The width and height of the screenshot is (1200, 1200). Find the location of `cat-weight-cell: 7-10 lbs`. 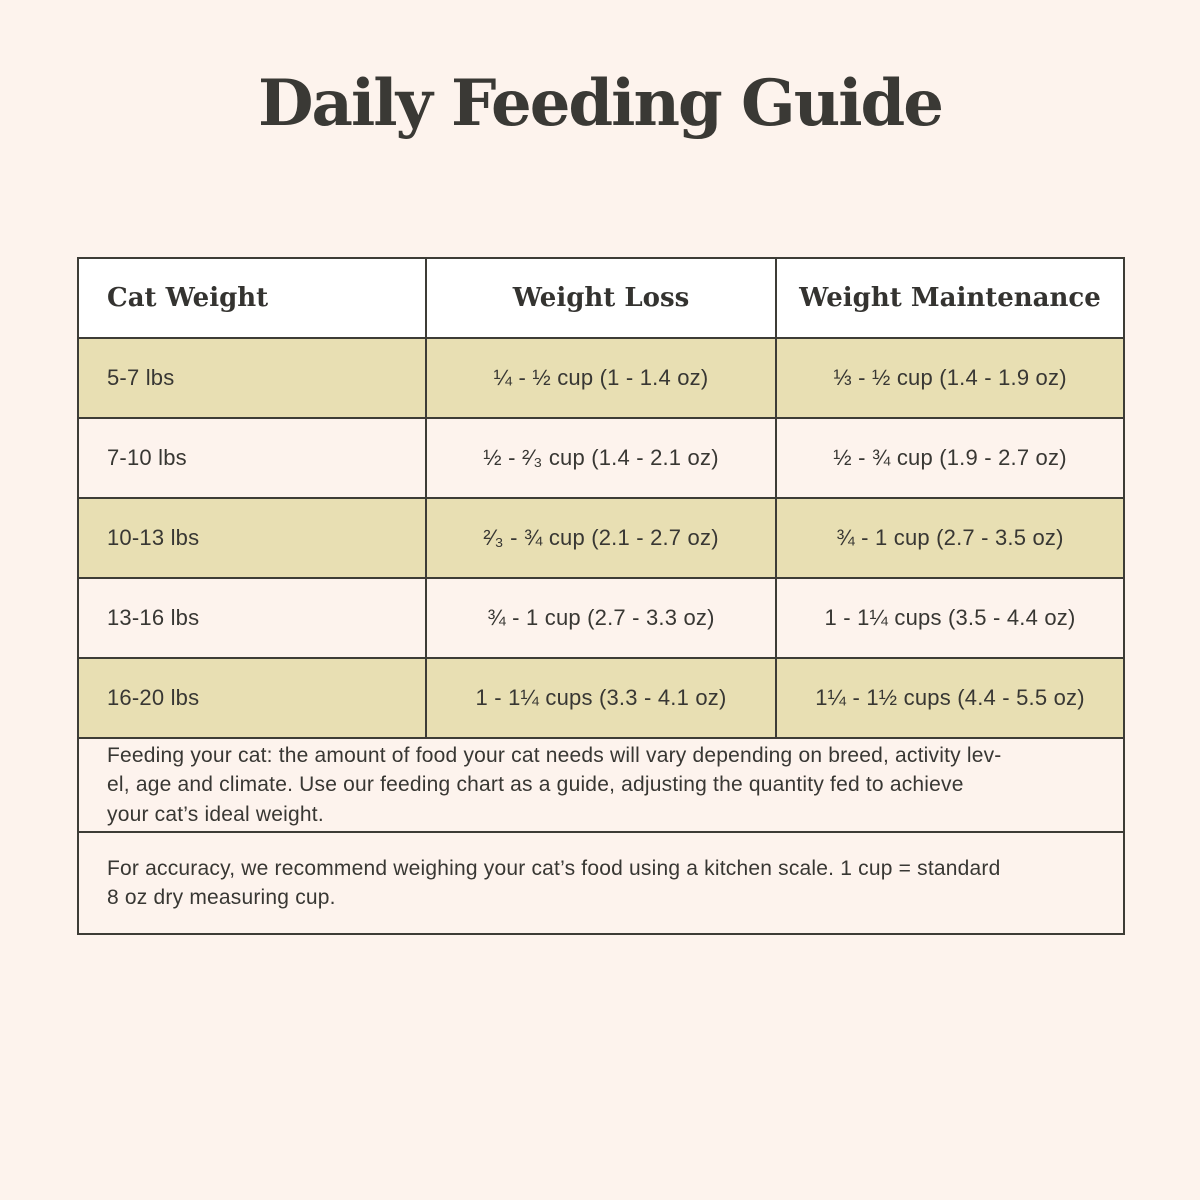

cat-weight-cell: 7-10 lbs is located at coordinates (252, 458).